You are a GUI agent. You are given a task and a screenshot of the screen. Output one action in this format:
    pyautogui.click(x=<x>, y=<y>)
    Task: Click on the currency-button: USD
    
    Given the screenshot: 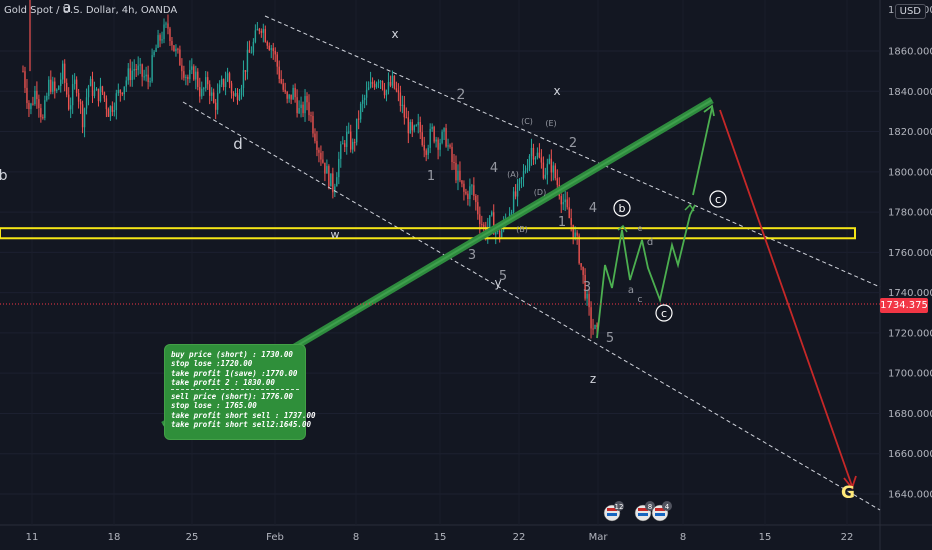 What is the action you would take?
    pyautogui.click(x=910, y=11)
    